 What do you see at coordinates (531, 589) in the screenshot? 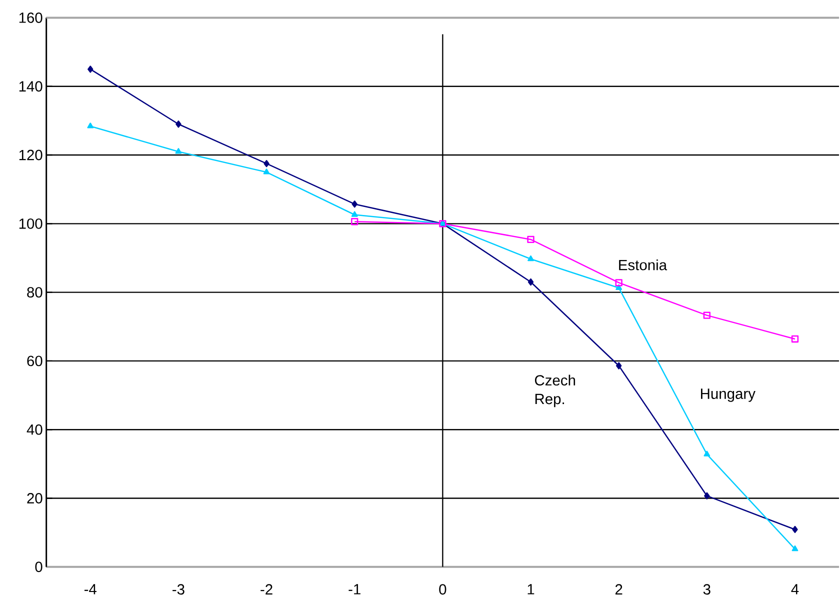
I see `x-tick-label: 1` at bounding box center [531, 589].